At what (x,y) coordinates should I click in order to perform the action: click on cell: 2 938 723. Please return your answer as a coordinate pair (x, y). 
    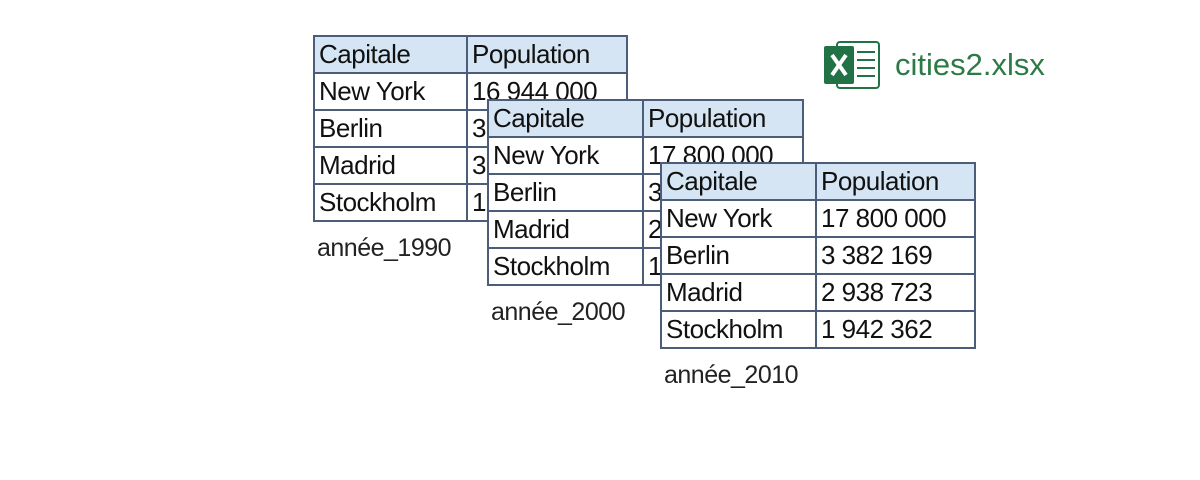
    Looking at the image, I should click on (895, 292).